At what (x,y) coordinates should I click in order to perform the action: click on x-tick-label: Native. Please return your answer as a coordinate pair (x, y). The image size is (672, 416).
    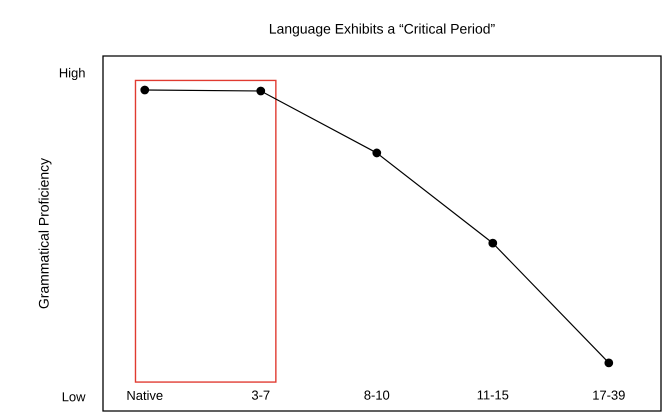
    Looking at the image, I should click on (145, 395).